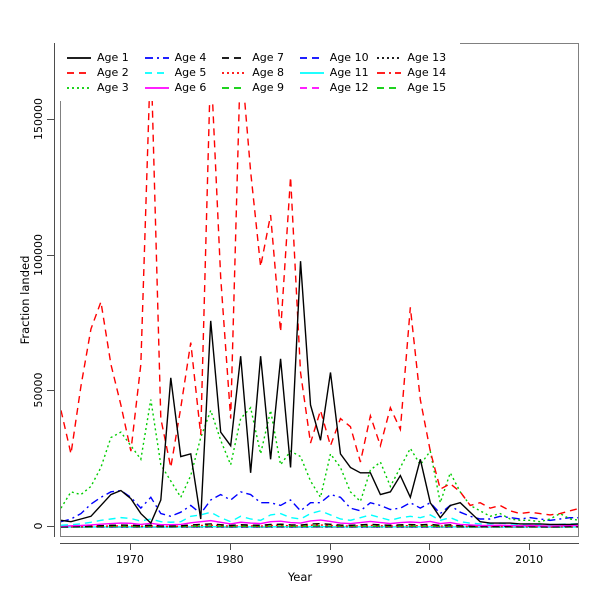  I want to click on legend-item-age-8: Age 8, so click(260, 72).